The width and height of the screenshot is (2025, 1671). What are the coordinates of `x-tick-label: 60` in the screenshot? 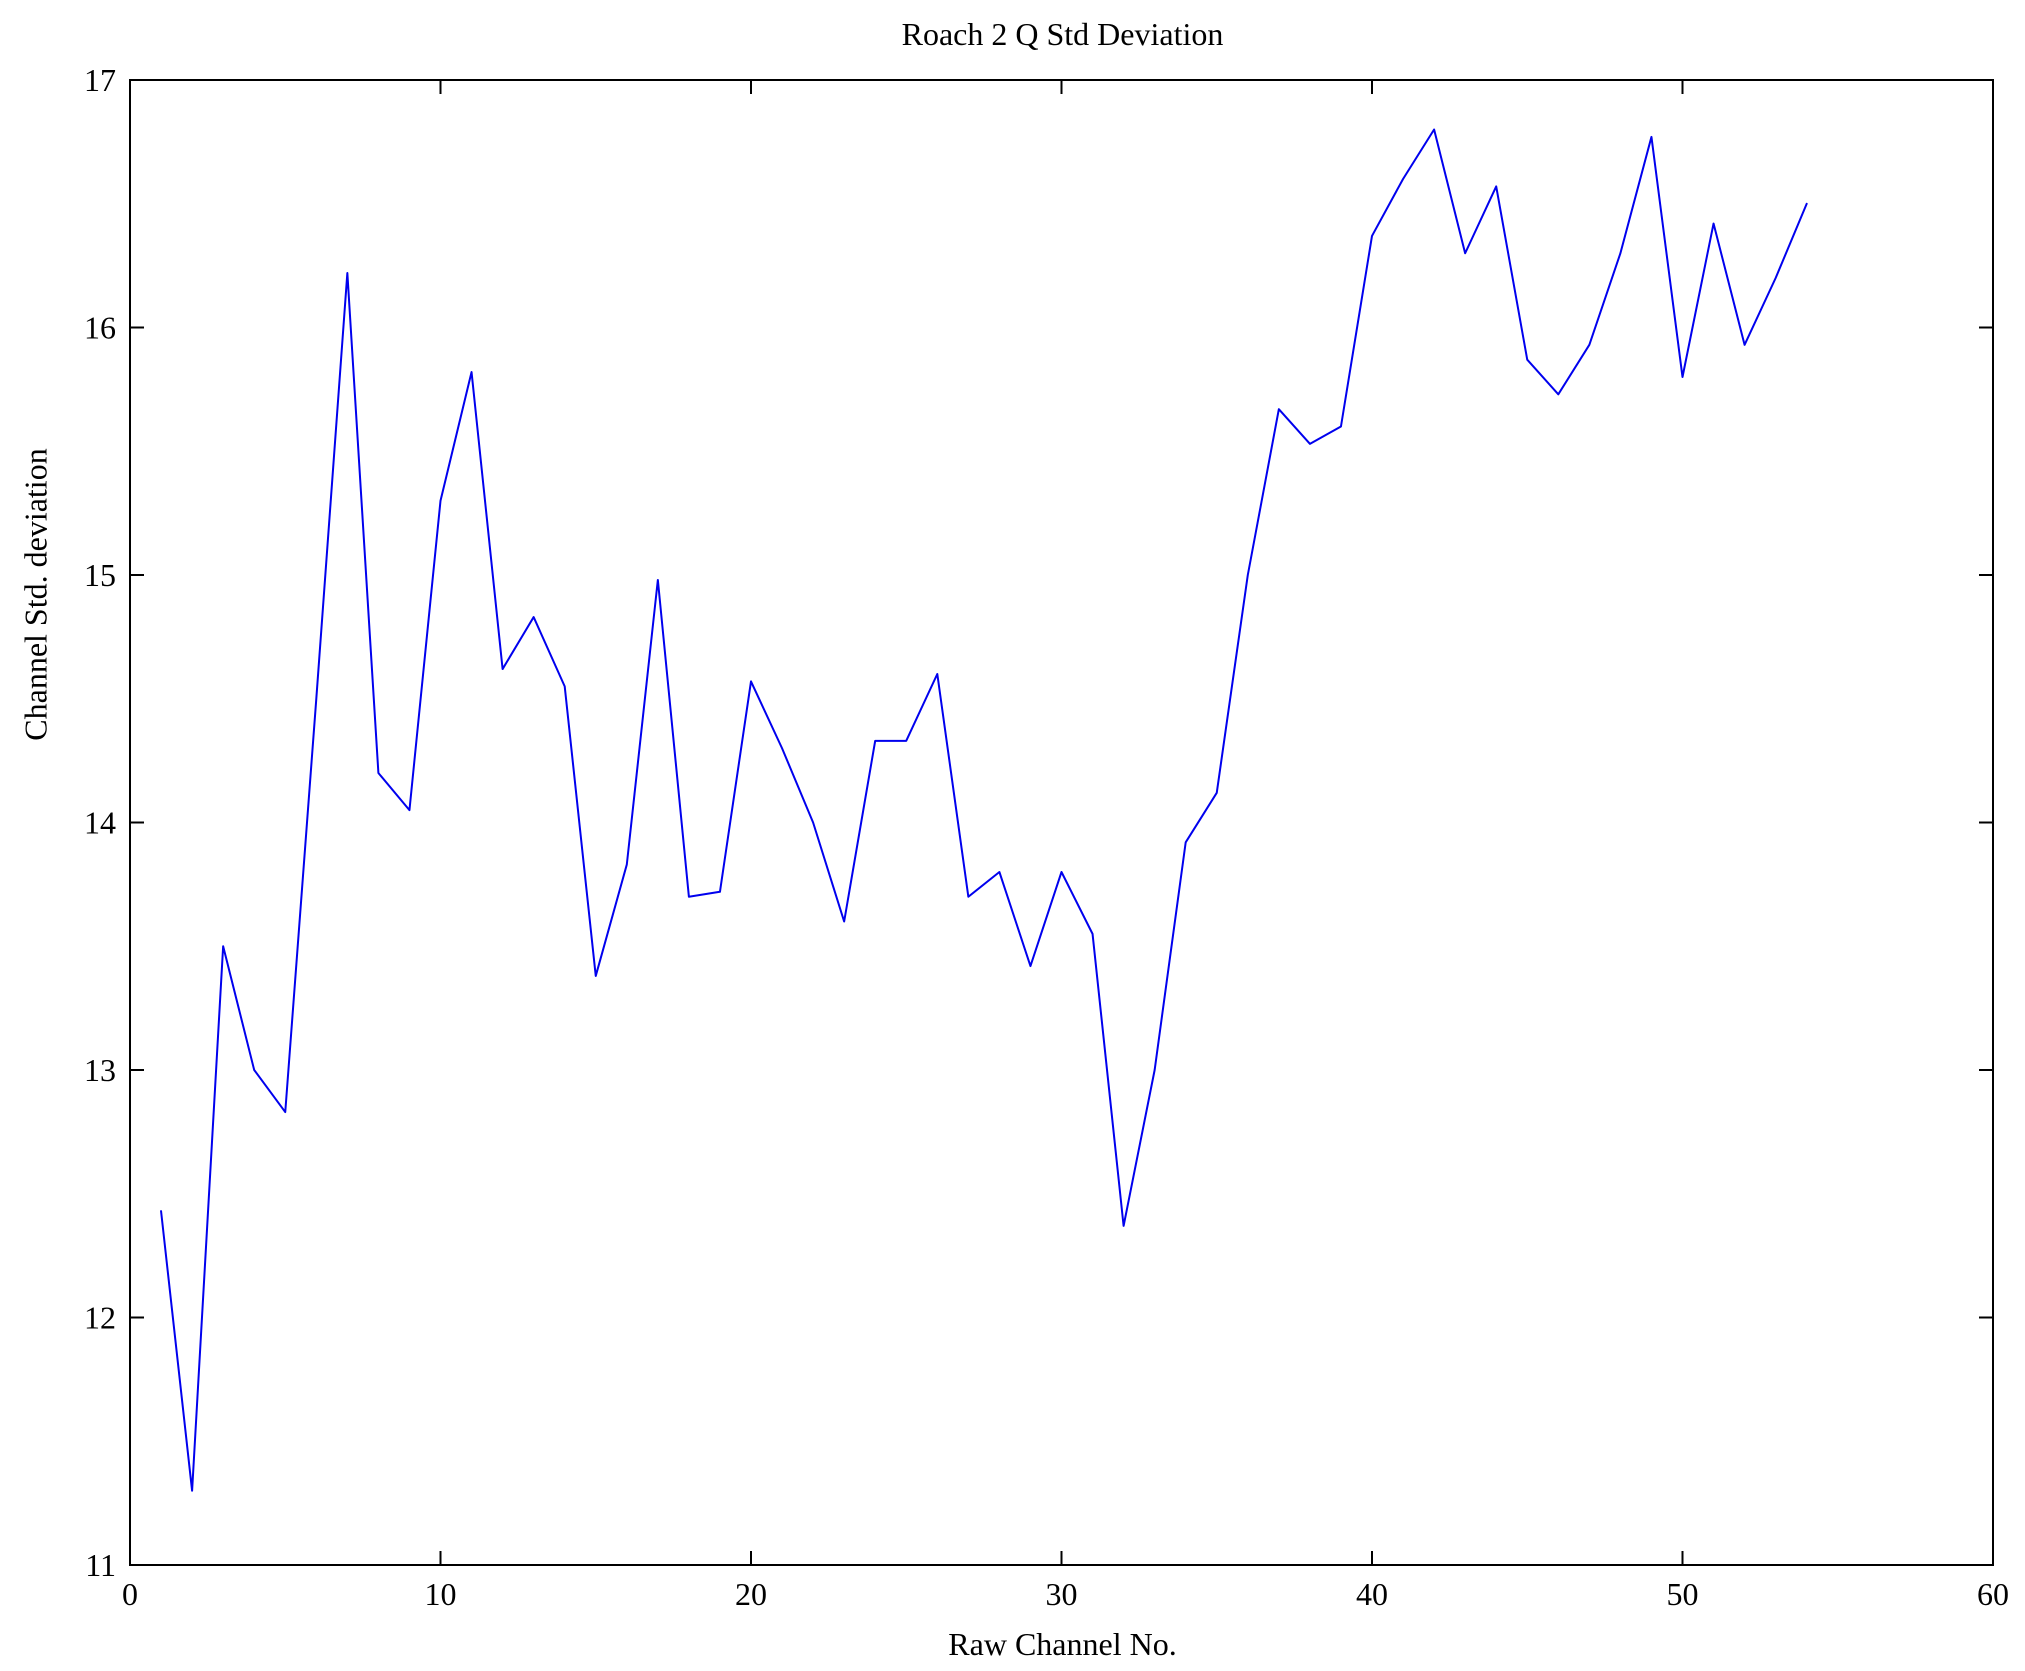 It's located at (1993, 1594).